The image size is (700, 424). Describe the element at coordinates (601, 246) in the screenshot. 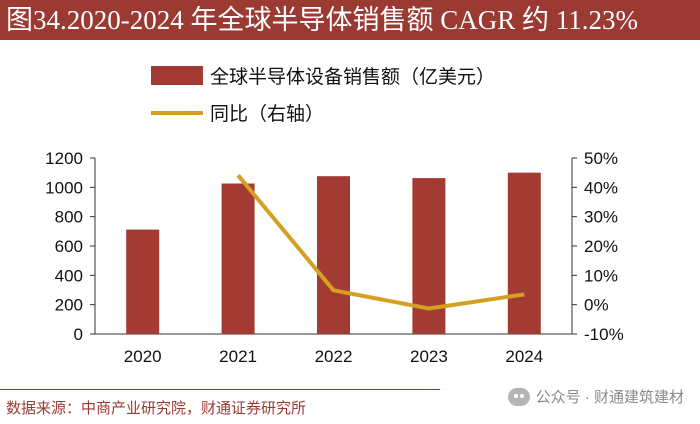

I see `y-right-tick-label: 20%` at that location.